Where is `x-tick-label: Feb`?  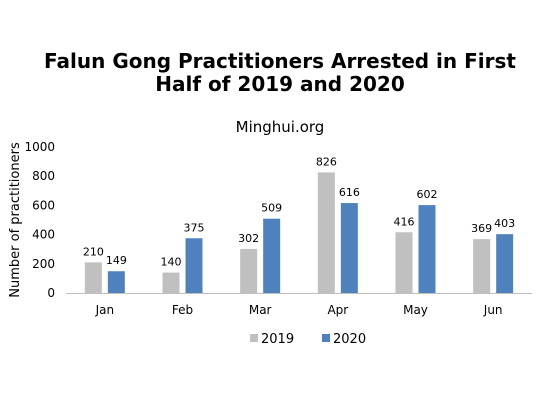 x-tick-label: Feb is located at coordinates (182, 310).